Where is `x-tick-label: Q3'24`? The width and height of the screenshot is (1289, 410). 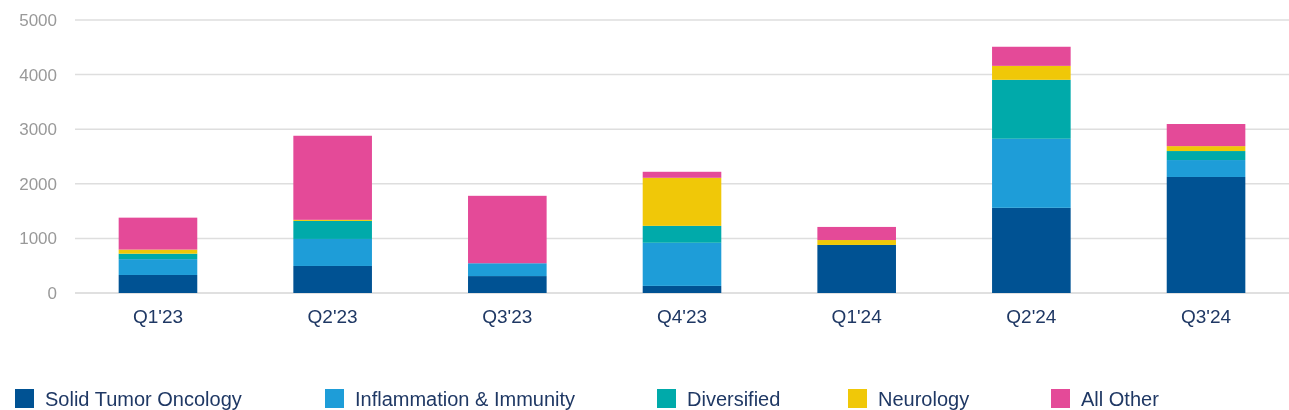
x-tick-label: Q3'24 is located at coordinates (1206, 316).